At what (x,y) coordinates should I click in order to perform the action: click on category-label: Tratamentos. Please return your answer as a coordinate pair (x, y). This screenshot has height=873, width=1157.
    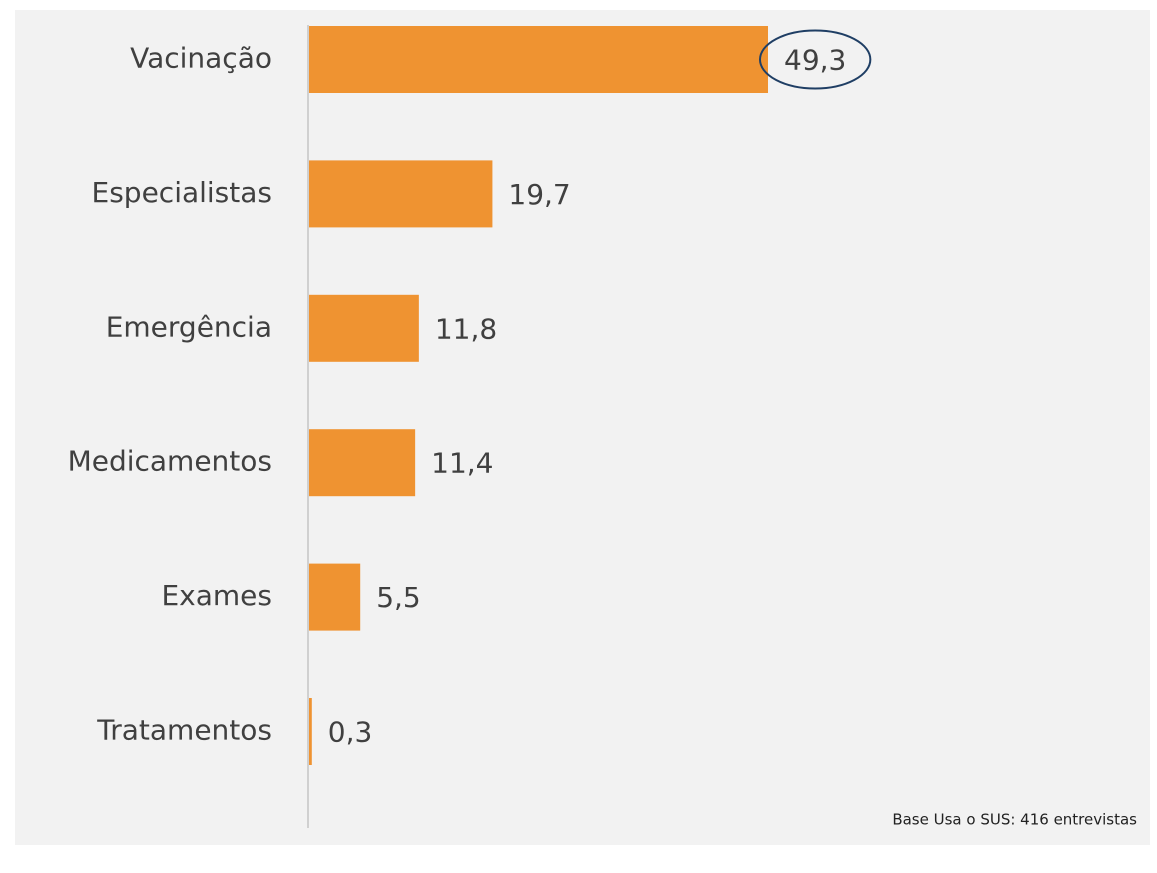
    Looking at the image, I should click on (184, 730).